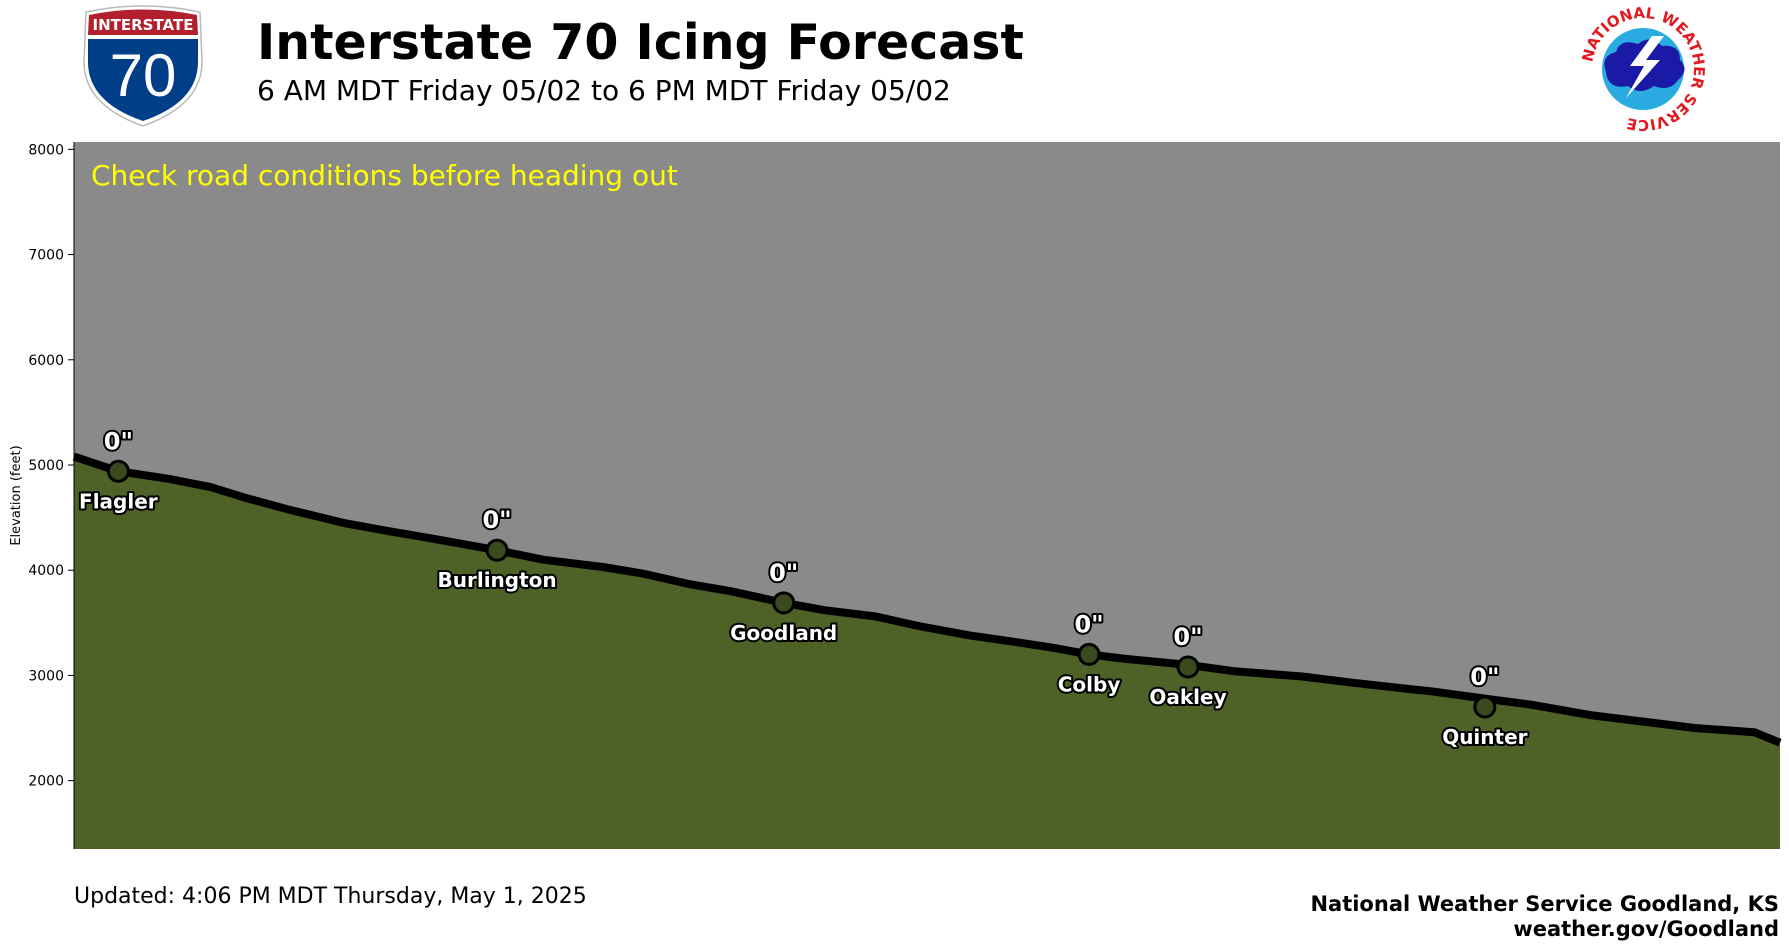 The image size is (1789, 947). I want to click on location-oakley: 0" Oakley, so click(1187, 666).